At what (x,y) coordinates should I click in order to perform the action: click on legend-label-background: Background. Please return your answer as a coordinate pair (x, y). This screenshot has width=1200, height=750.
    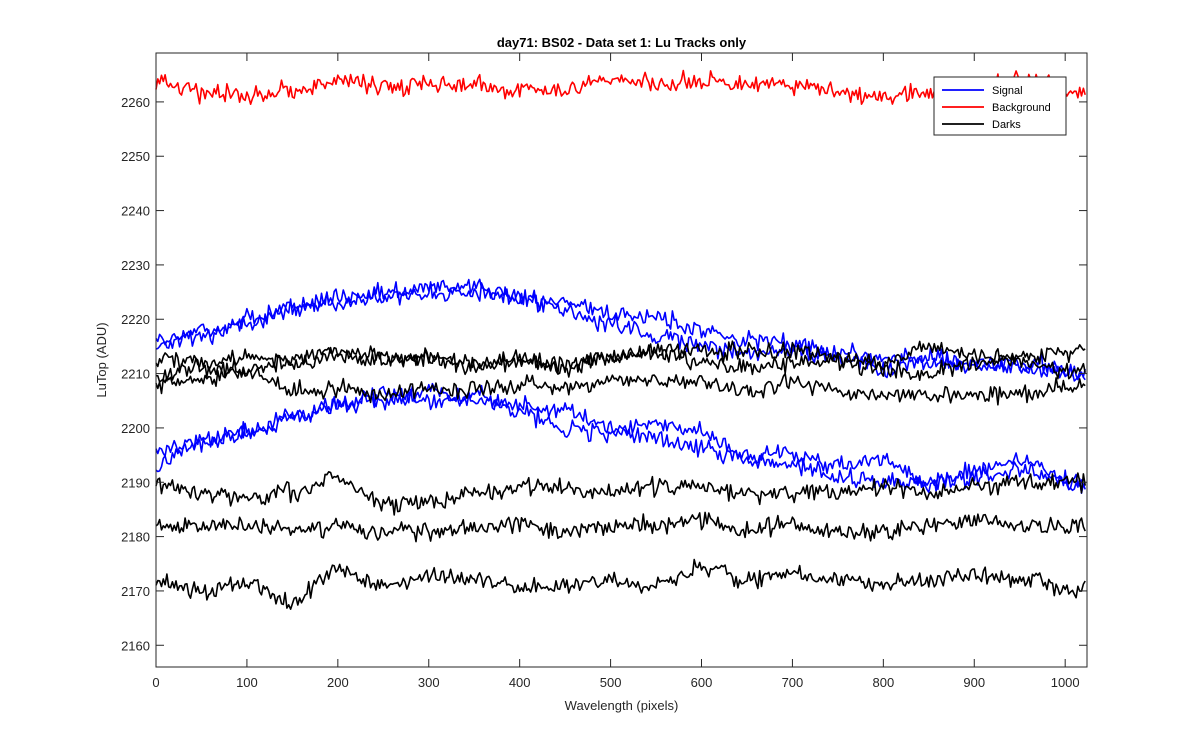
    Looking at the image, I should click on (1021, 108).